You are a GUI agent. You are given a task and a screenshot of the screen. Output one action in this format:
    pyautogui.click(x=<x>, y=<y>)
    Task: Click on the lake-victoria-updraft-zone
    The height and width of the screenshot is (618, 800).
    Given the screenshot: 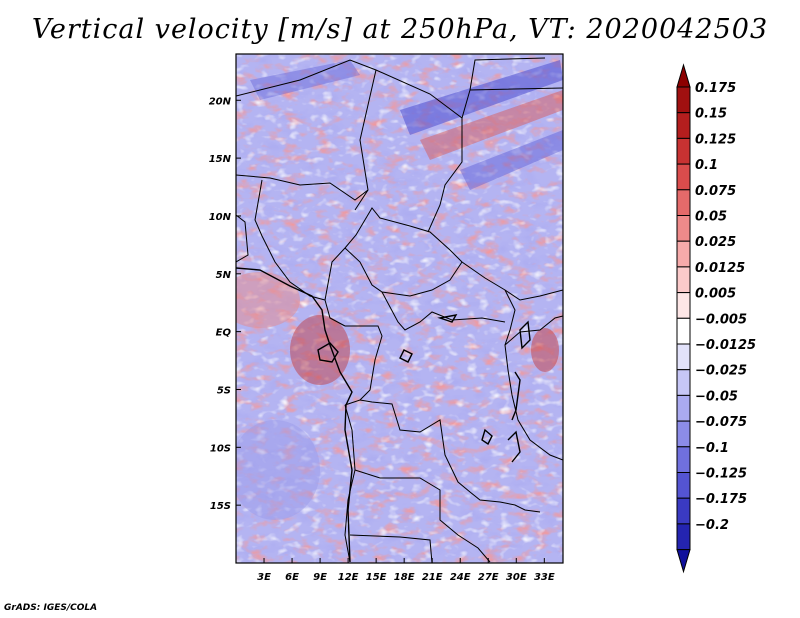 What is the action you would take?
    pyautogui.click(x=545, y=350)
    